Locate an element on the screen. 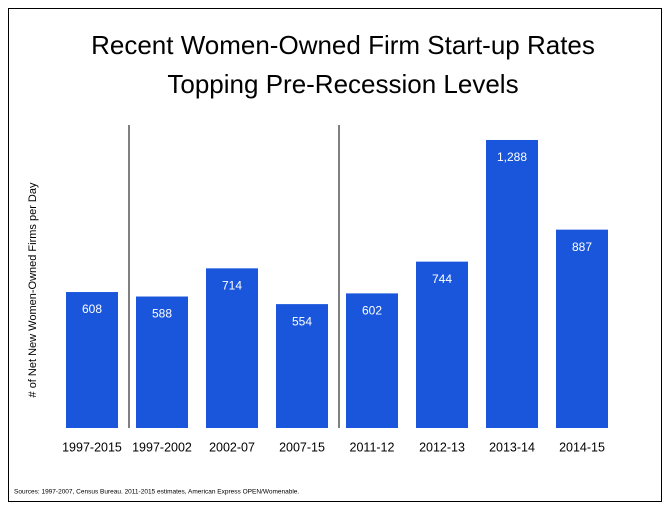 The image size is (671, 510). x-tick-label: 2012-13 is located at coordinates (442, 447).